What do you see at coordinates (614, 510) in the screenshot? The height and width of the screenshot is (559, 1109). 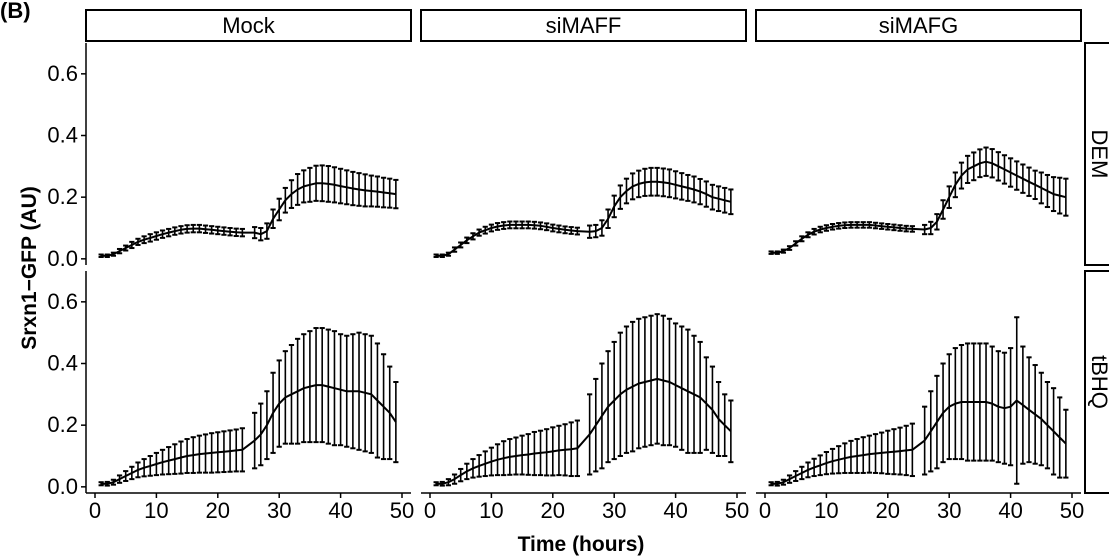 I see `x-tick-label-simaff-3: 30` at bounding box center [614, 510].